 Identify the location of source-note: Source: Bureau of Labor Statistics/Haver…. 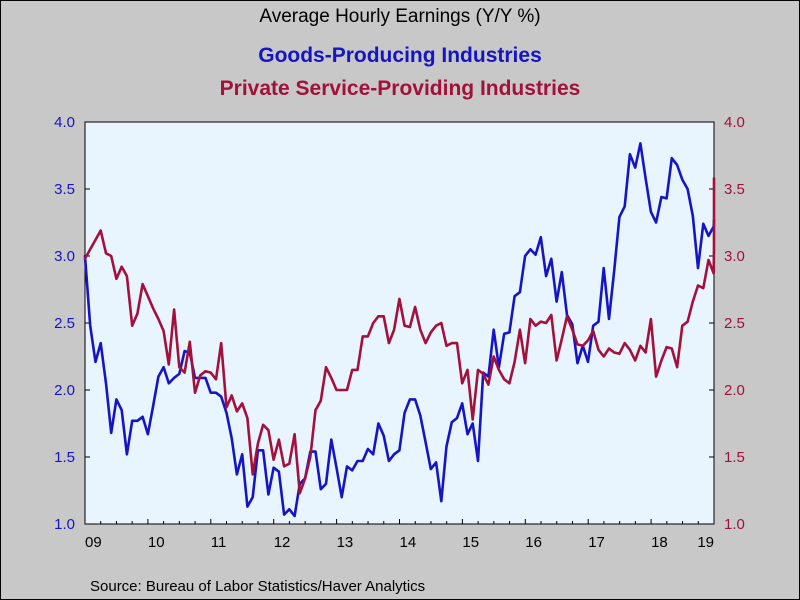
(257, 586).